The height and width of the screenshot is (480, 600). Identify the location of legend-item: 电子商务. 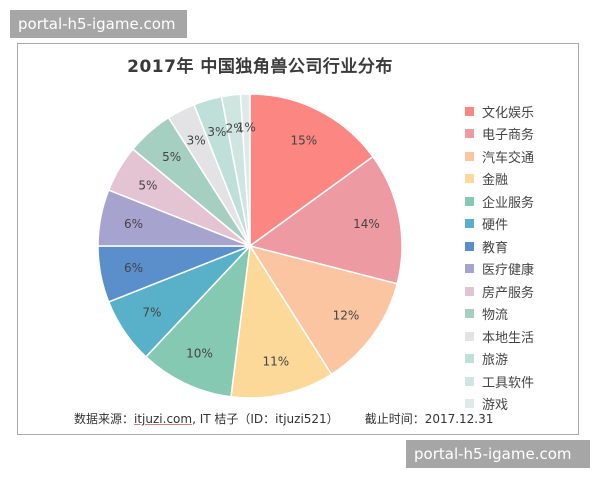
(499, 134).